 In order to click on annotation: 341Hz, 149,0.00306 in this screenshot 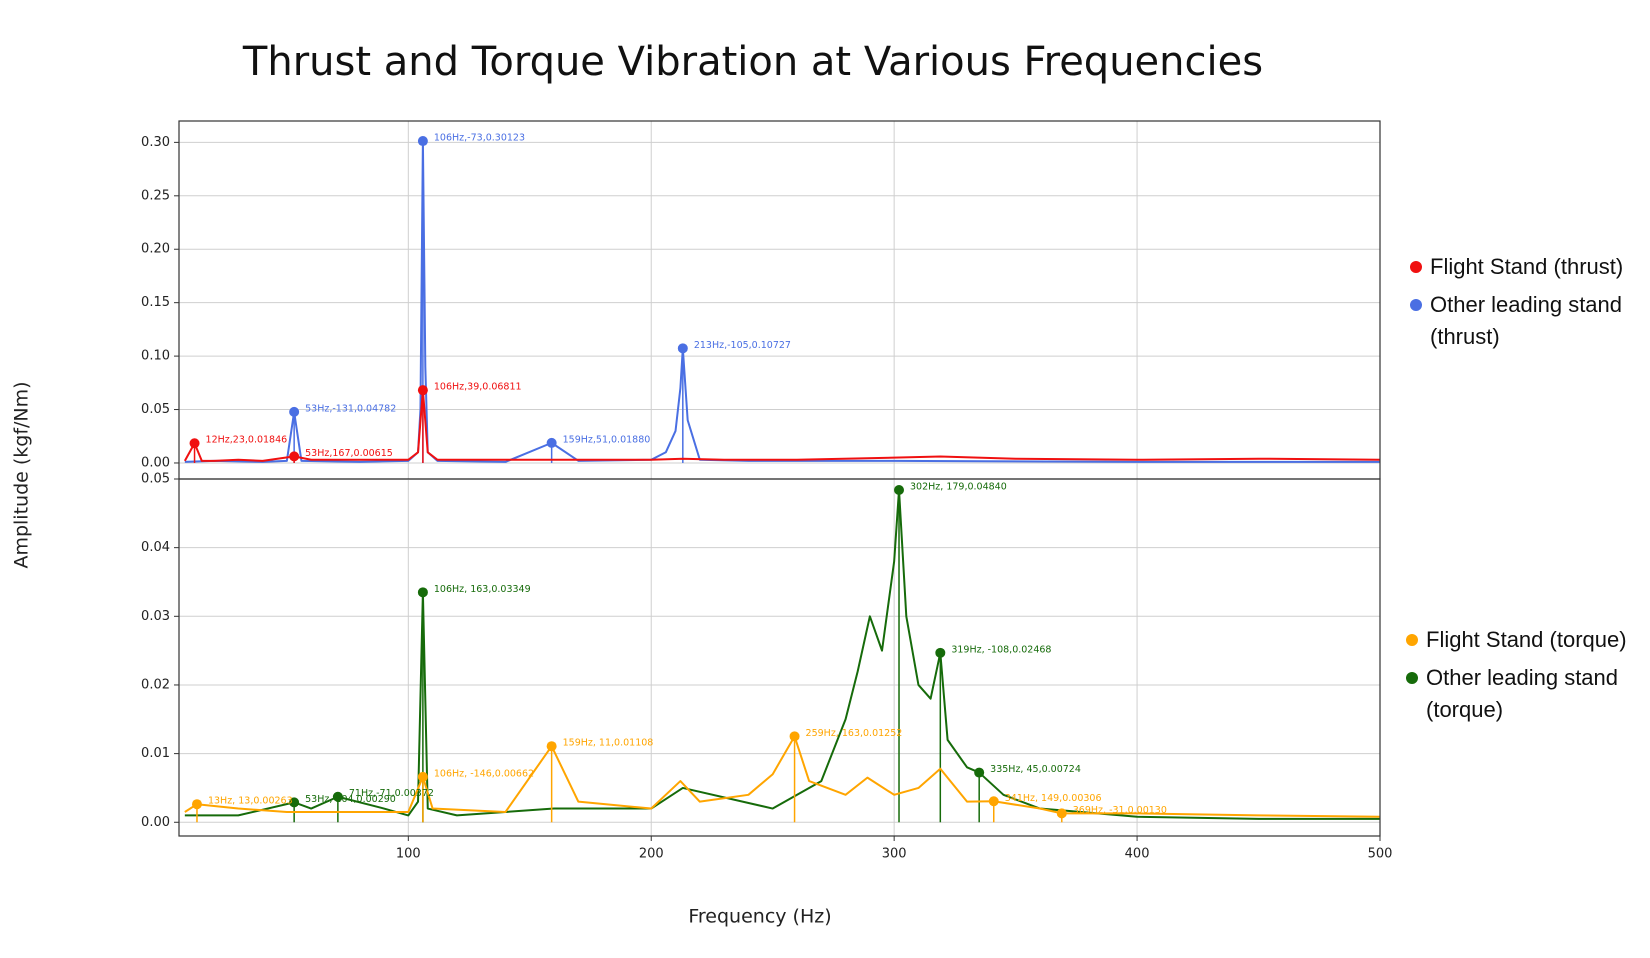, I will do `click(1053, 798)`.